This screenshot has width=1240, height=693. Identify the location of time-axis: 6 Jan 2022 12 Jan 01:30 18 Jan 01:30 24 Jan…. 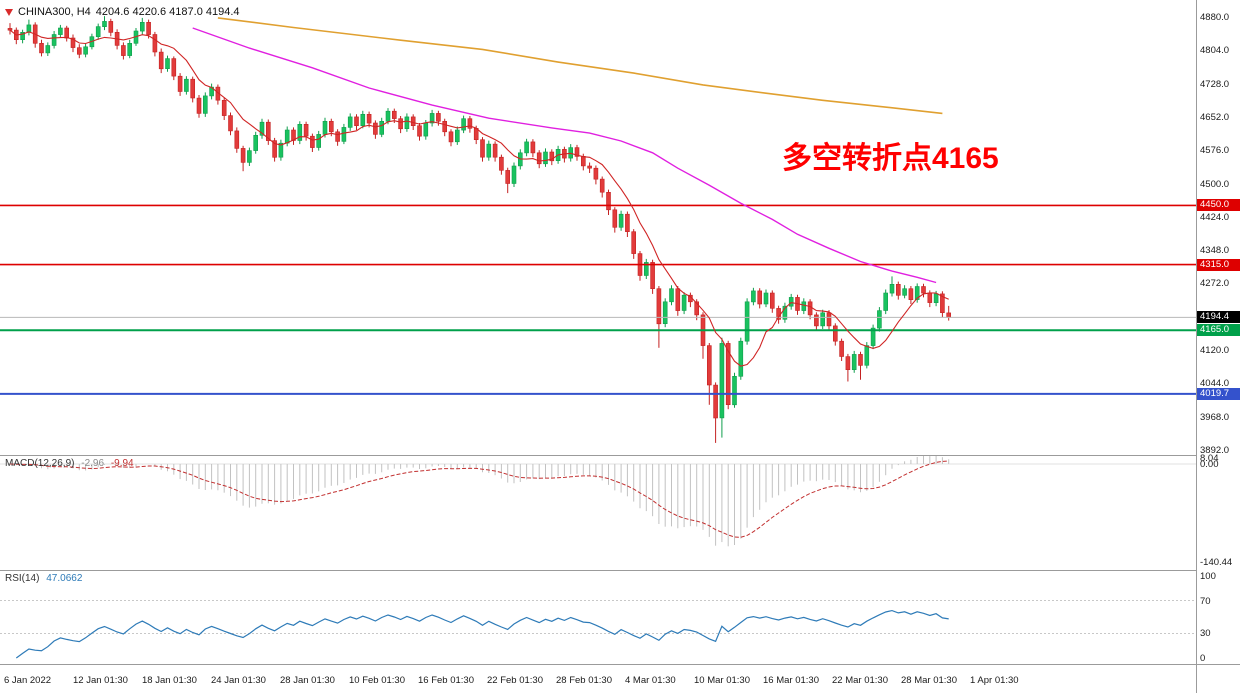
(620, 679).